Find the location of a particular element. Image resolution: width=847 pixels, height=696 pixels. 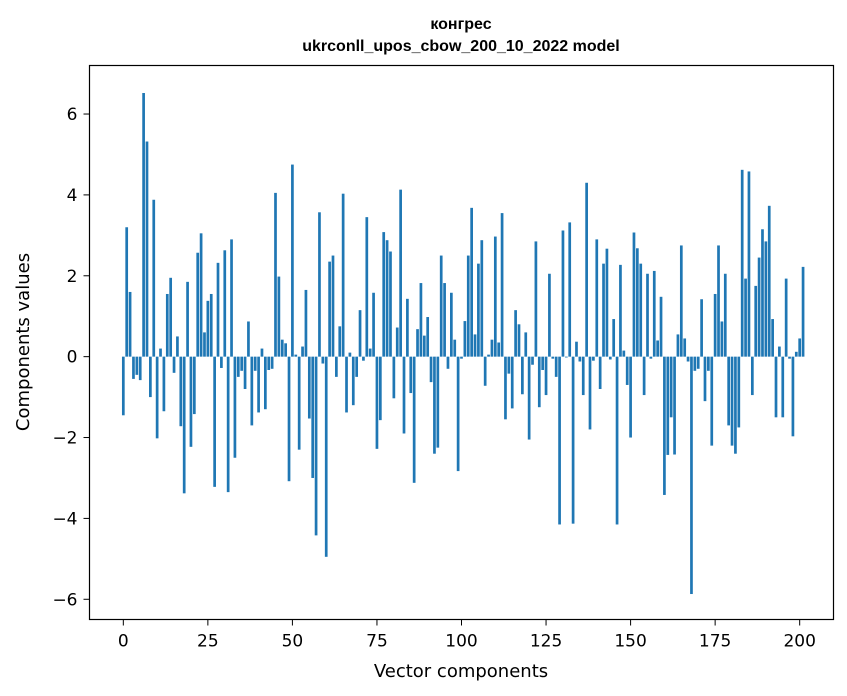

x-tick-label: 150 is located at coordinates (630, 642).